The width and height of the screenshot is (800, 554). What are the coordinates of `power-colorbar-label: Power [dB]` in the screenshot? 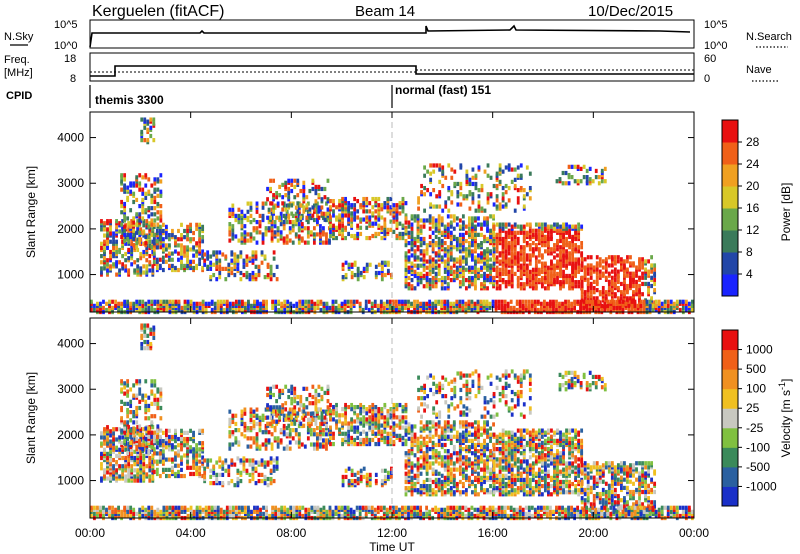 It's located at (786, 212).